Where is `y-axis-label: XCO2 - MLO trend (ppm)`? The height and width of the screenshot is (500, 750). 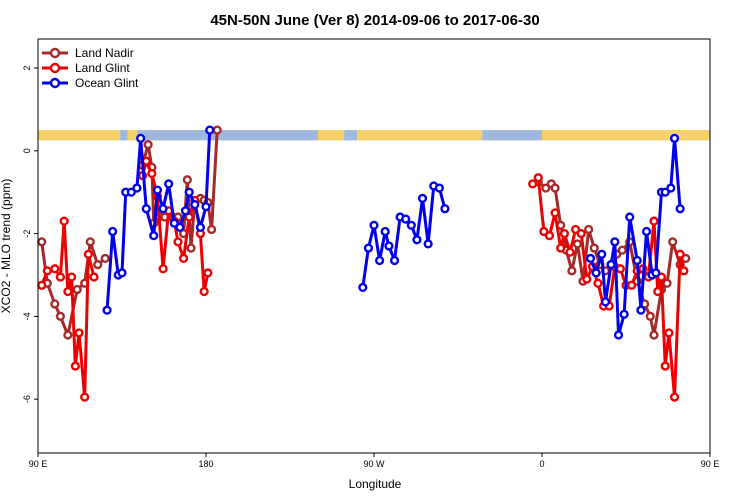 y-axis-label: XCO2 - MLO trend (ppm) is located at coordinates (6, 246).